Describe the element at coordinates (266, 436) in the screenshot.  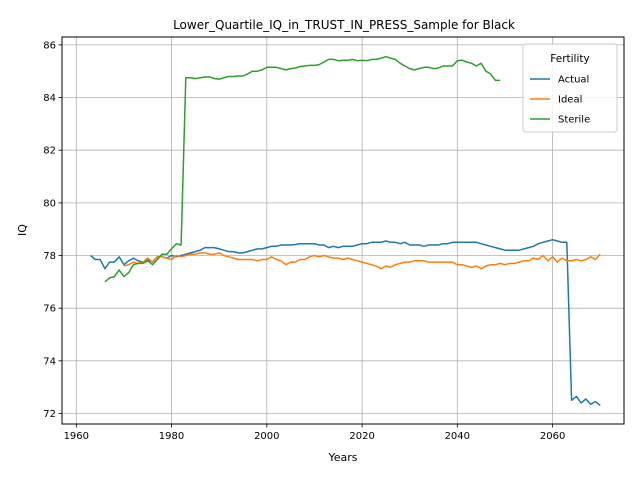
I see `x-tick-label: 2000` at that location.